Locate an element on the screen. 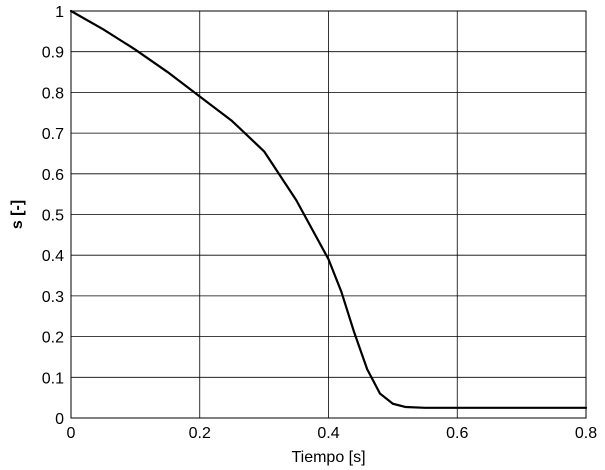 This screenshot has width=605, height=470. x-tick-label: 0.8 is located at coordinates (586, 433).